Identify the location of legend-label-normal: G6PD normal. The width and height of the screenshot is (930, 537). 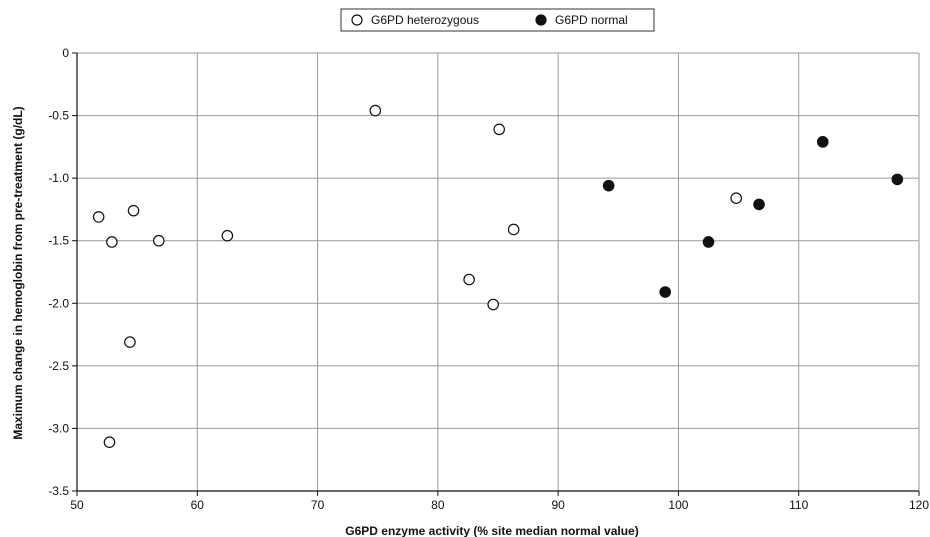
(591, 20).